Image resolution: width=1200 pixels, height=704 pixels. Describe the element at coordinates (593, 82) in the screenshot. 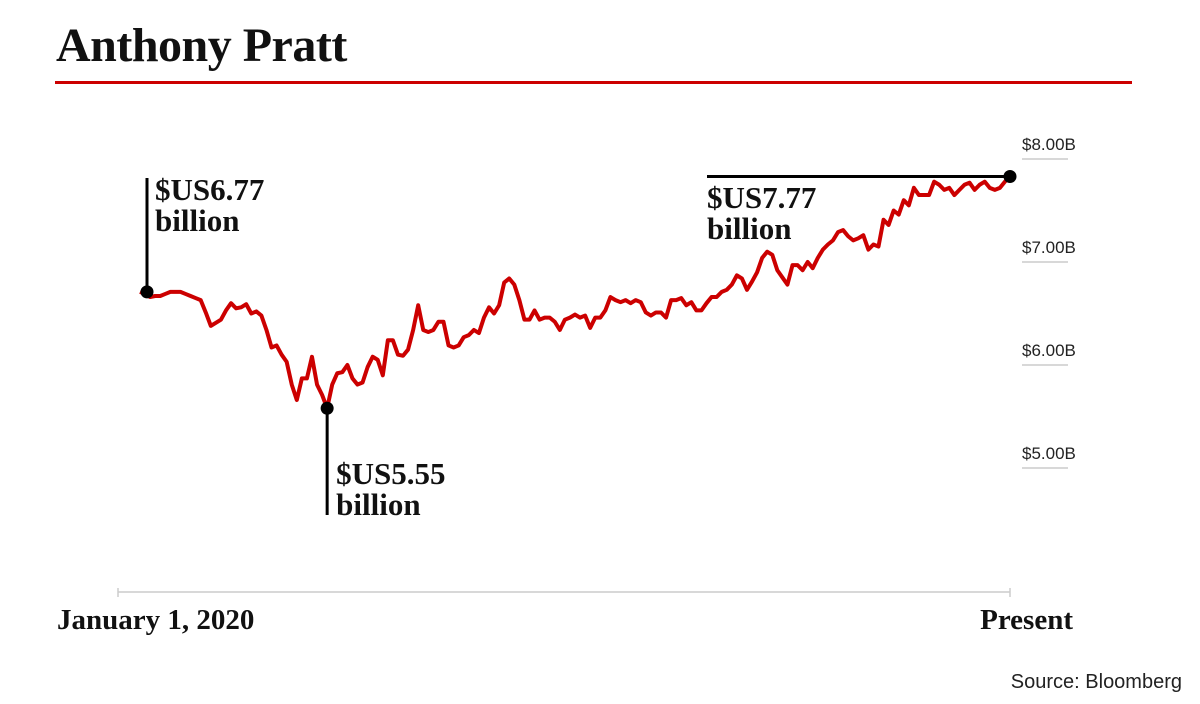

I see `title-rule` at that location.